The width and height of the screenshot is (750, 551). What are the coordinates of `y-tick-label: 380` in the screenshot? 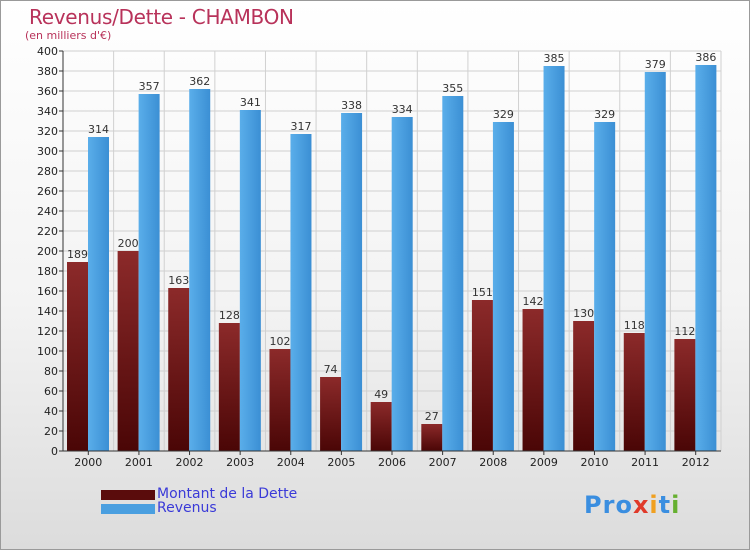 It's located at (47, 71).